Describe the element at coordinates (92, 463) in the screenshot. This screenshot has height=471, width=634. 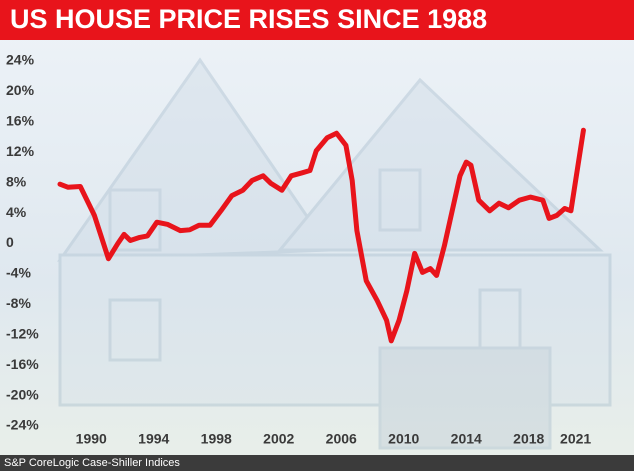
I see `source: S&P CoreLogic Case-Shiller Indices` at that location.